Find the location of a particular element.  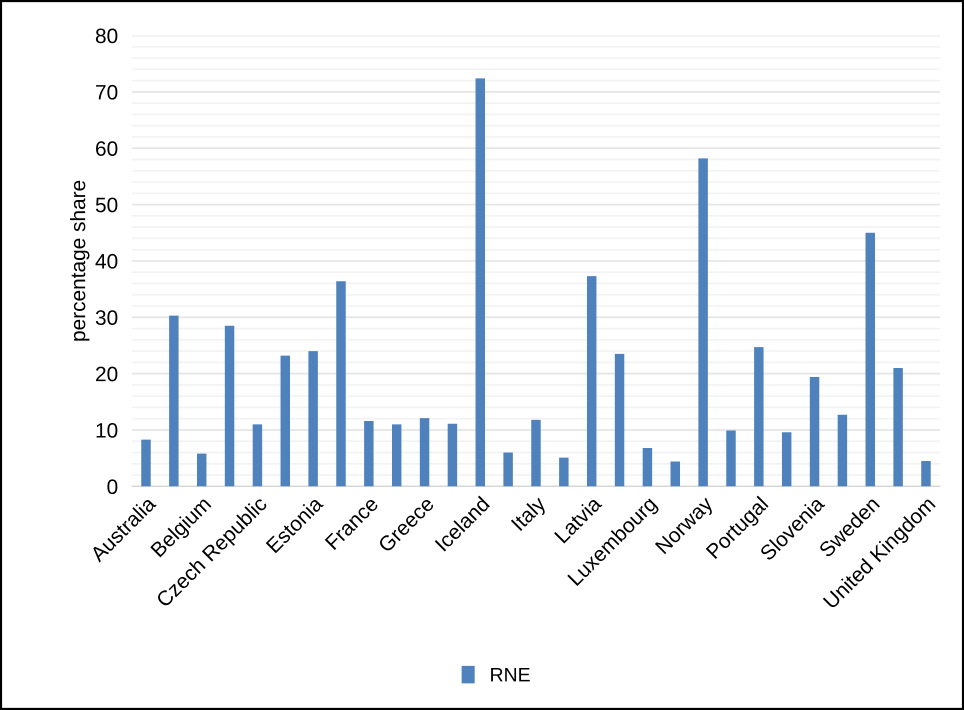

y-tick-label: 70 is located at coordinates (107, 92).